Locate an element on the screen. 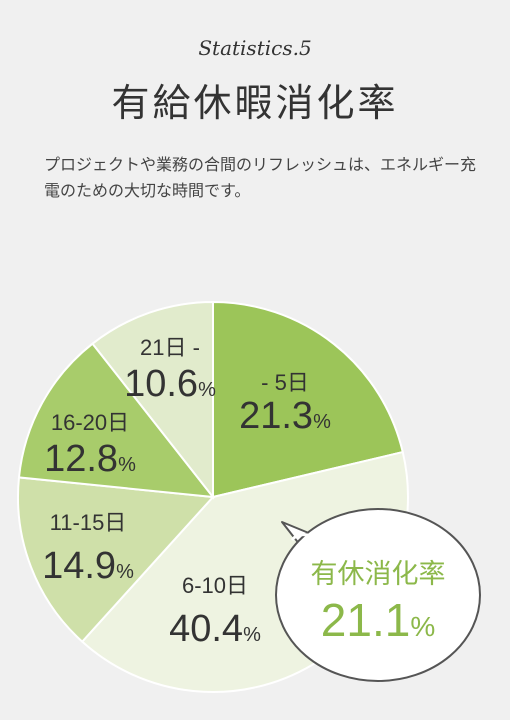 The height and width of the screenshot is (720, 510). page-description: プロジェクトや業務の合間のリフレッシュは、エネルギー充電のための大切な時間です。 is located at coordinates (260, 177).